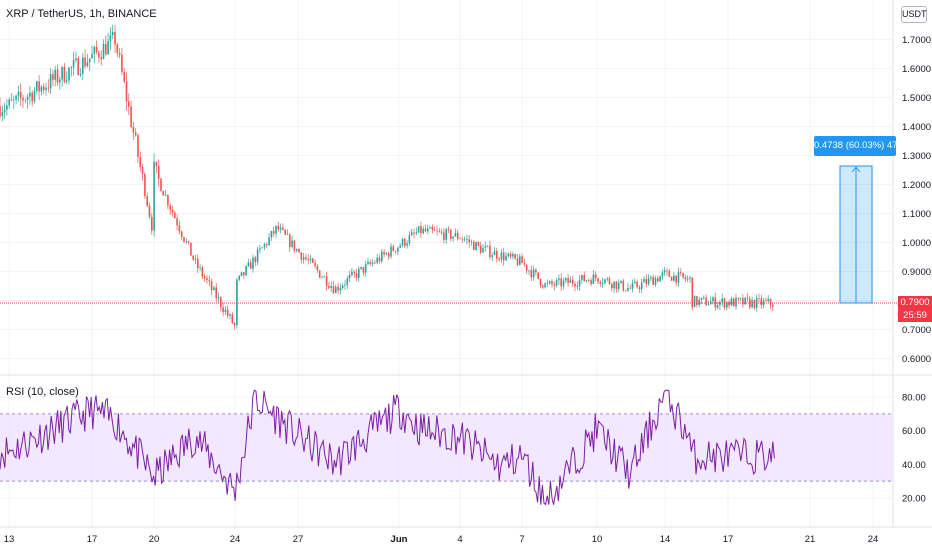  Describe the element at coordinates (914, 449) in the screenshot. I see `rsi-axis: 80.00 60.00 40.00 20.00` at that location.